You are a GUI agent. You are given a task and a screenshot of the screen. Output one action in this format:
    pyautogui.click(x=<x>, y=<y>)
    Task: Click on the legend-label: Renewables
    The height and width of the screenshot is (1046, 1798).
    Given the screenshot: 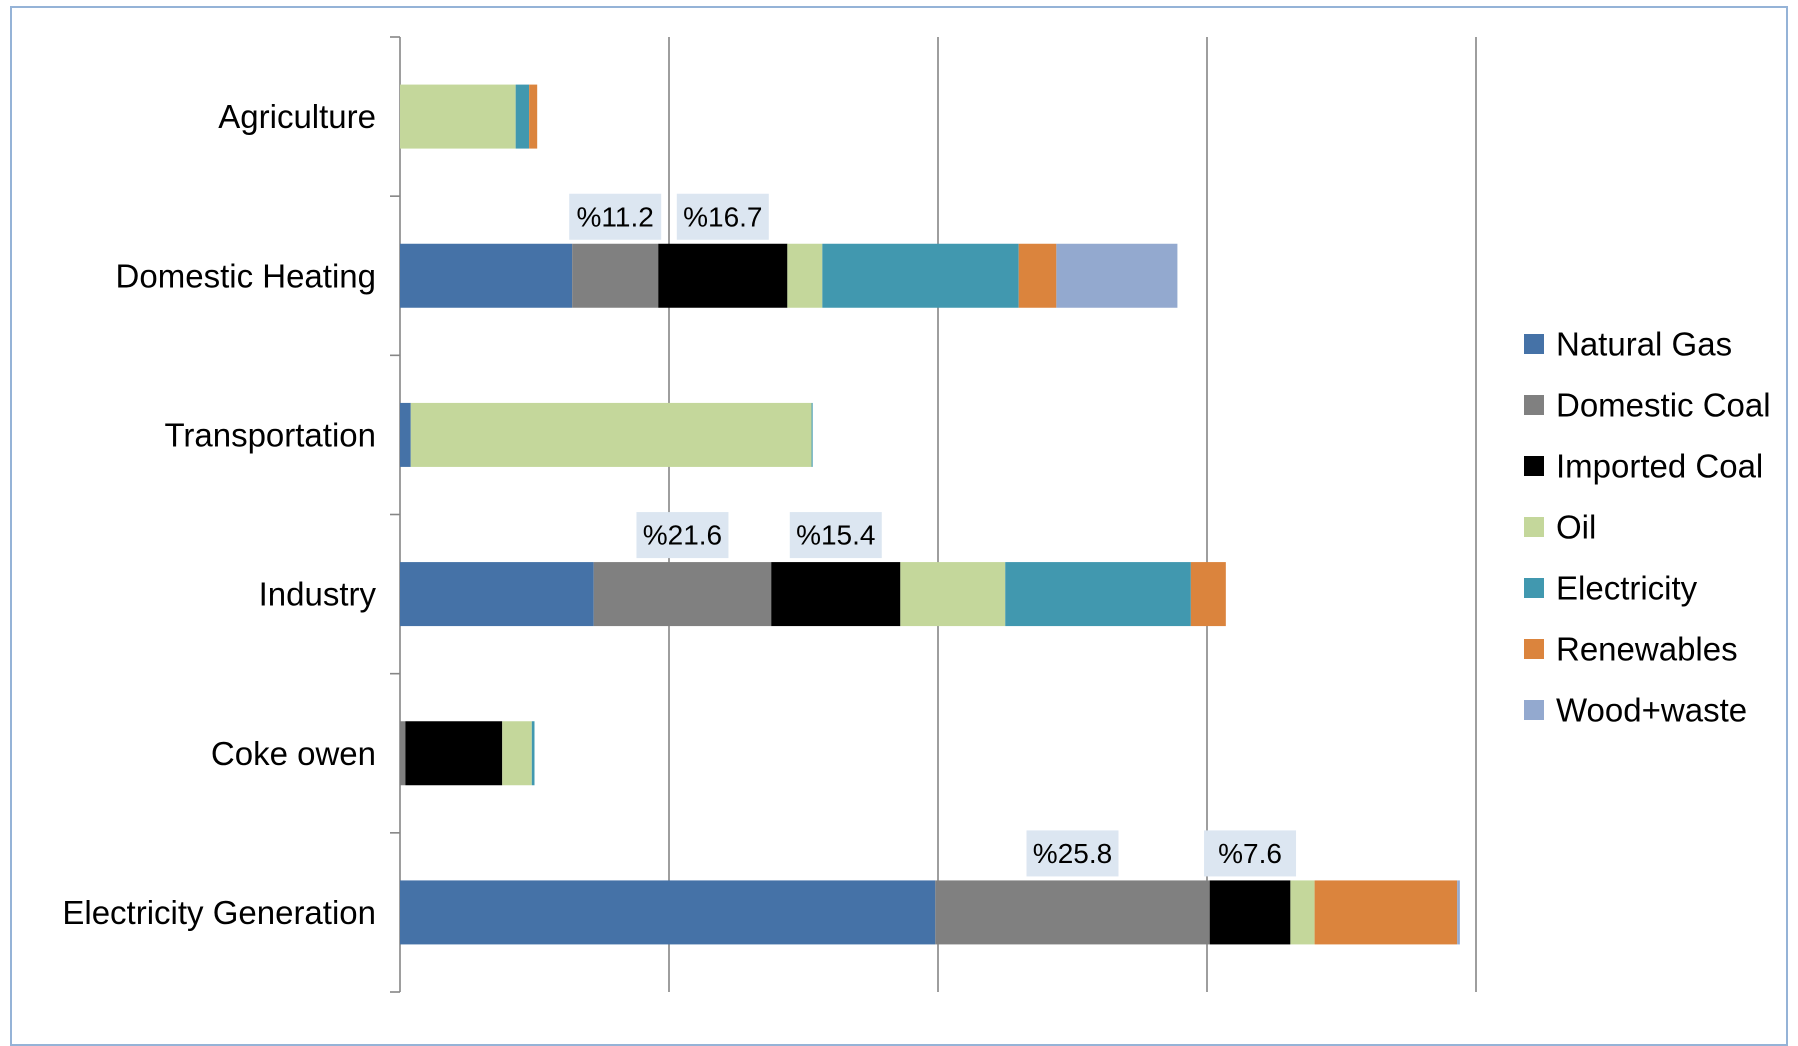 What is the action you would take?
    pyautogui.click(x=1647, y=649)
    